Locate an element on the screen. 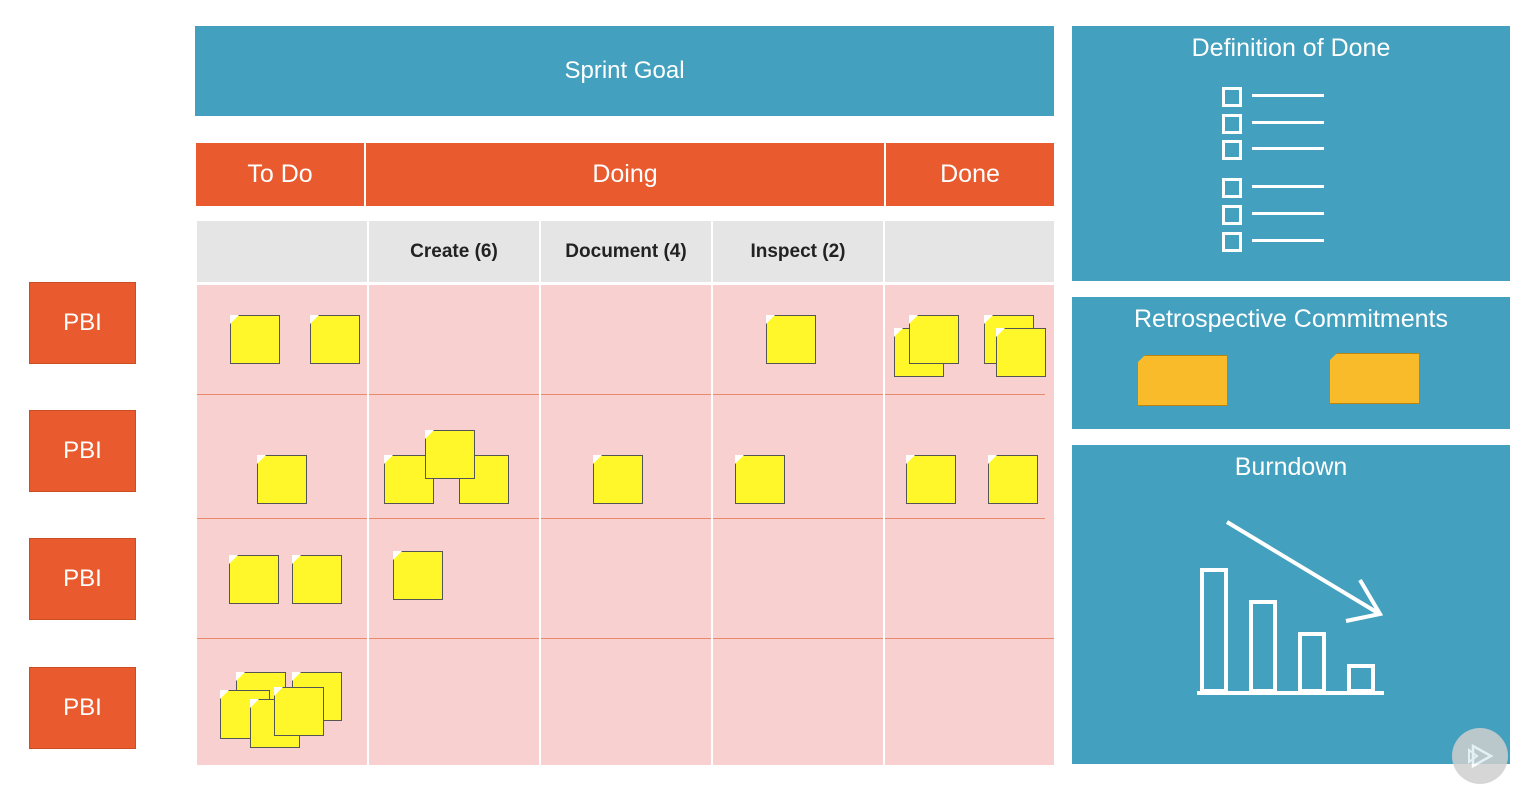 This screenshot has width=1528, height=793. column-header-done: Done is located at coordinates (970, 174).